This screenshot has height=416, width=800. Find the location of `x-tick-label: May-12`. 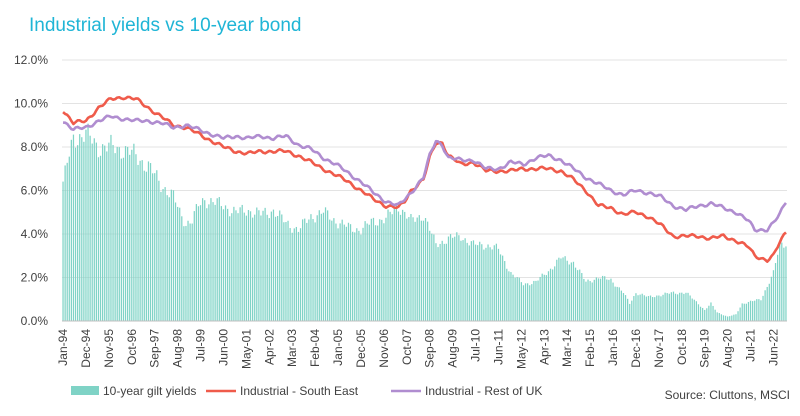

x-tick-label: May-12 is located at coordinates (521, 349).